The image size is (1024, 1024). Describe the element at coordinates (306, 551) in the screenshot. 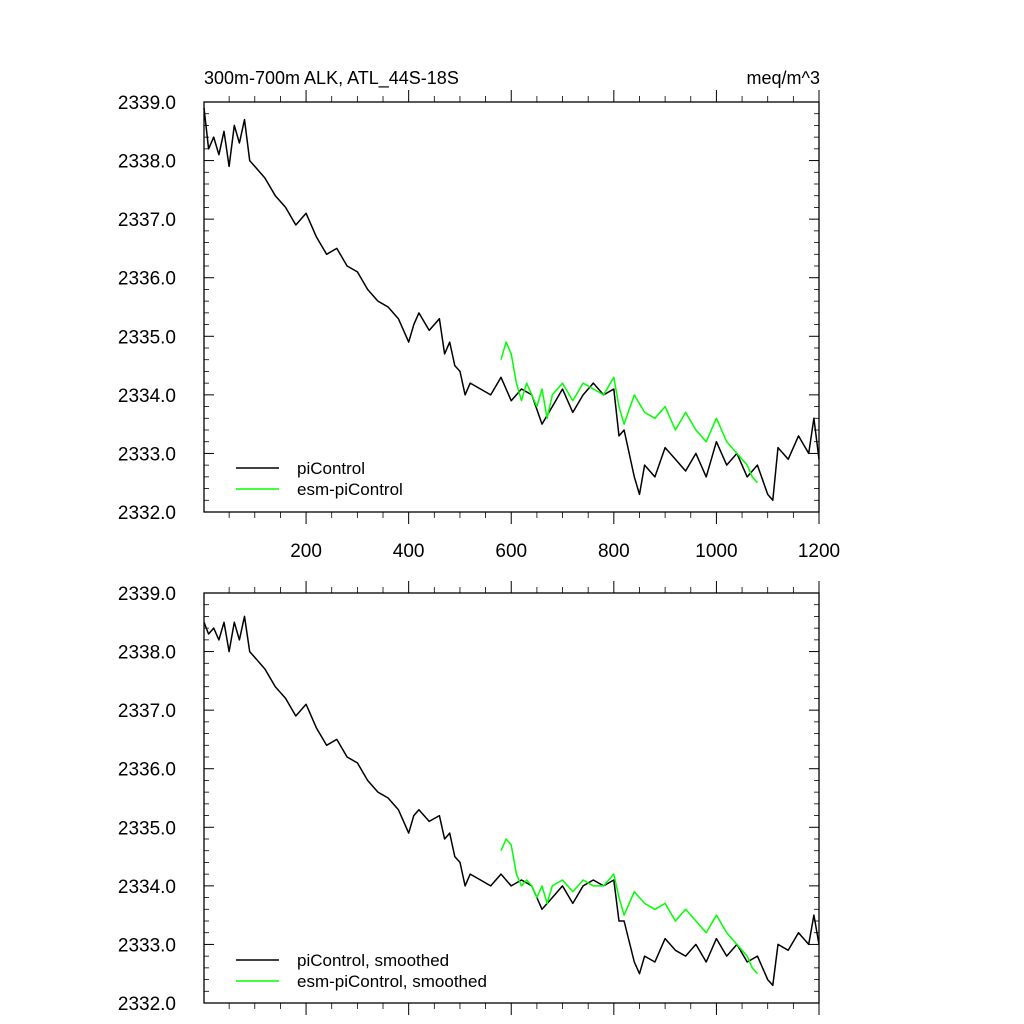

I see `x-tick-label: 200` at that location.